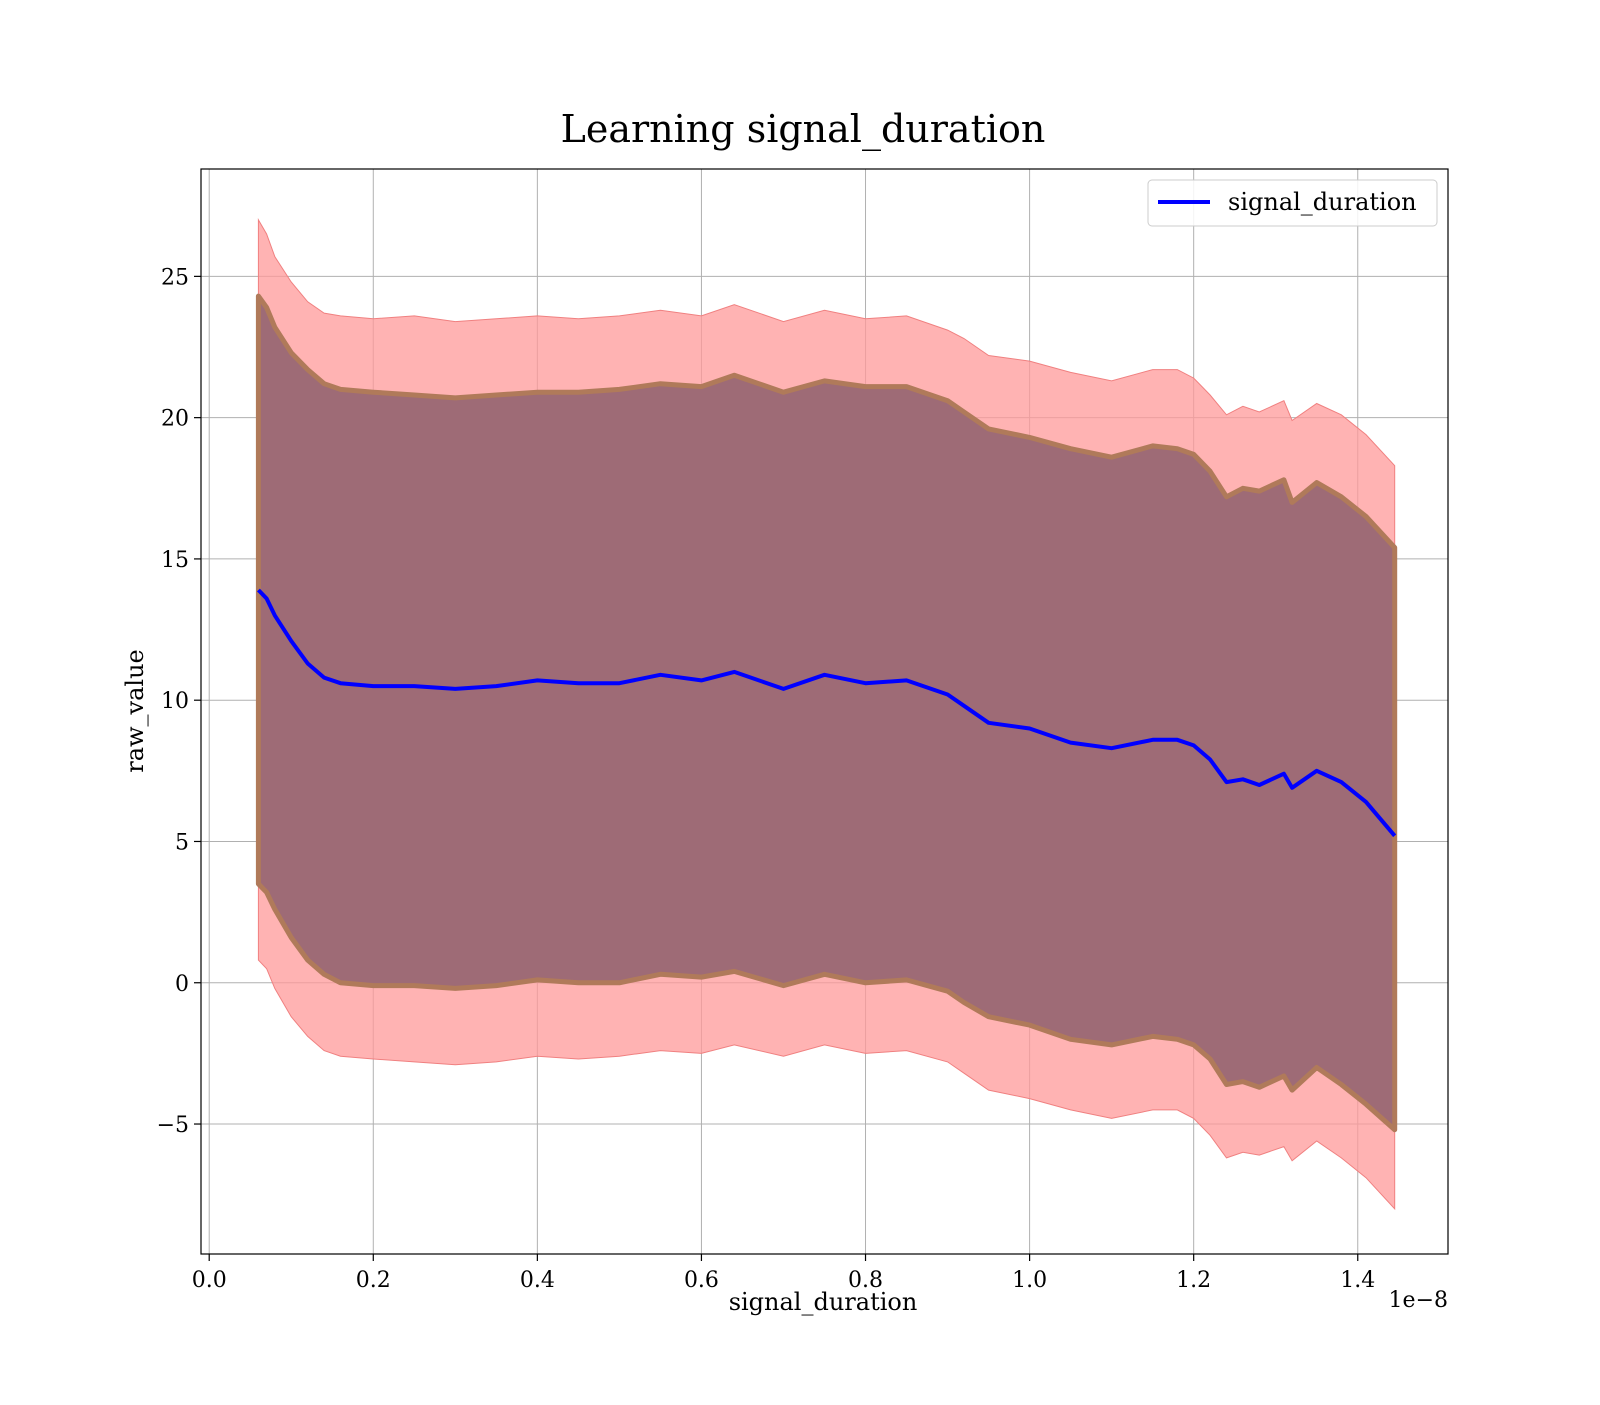 This screenshot has width=1600, height=1405. What do you see at coordinates (1357, 1280) in the screenshot?
I see `x-tick-label-7: 1.4` at bounding box center [1357, 1280].